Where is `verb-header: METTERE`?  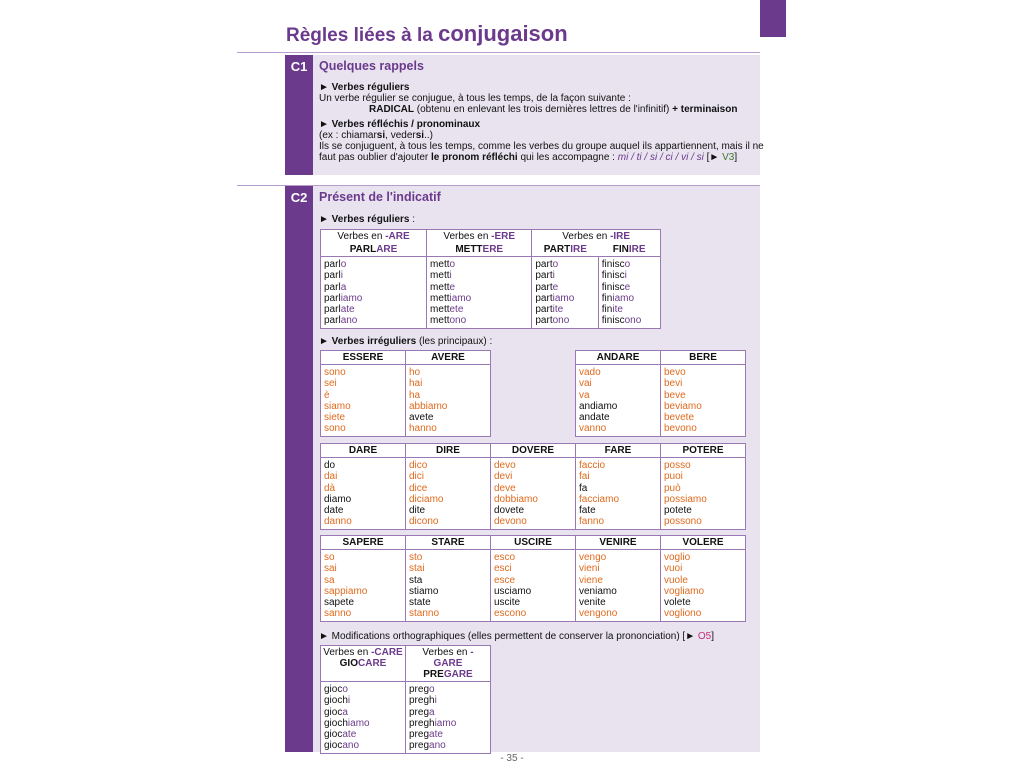 verb-header: METTERE is located at coordinates (479, 250).